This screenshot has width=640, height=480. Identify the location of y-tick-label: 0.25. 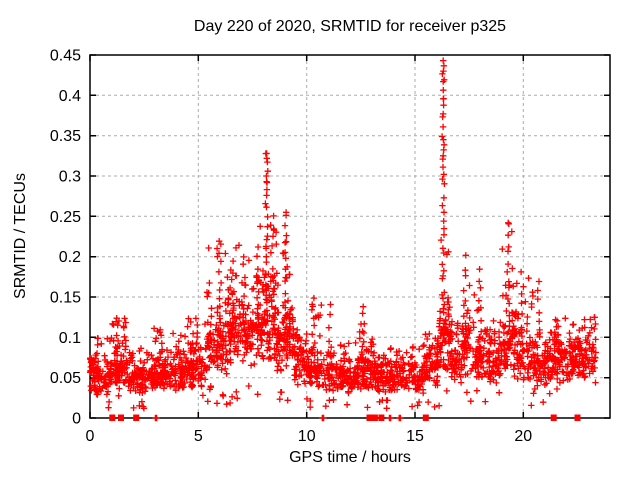
(65, 217).